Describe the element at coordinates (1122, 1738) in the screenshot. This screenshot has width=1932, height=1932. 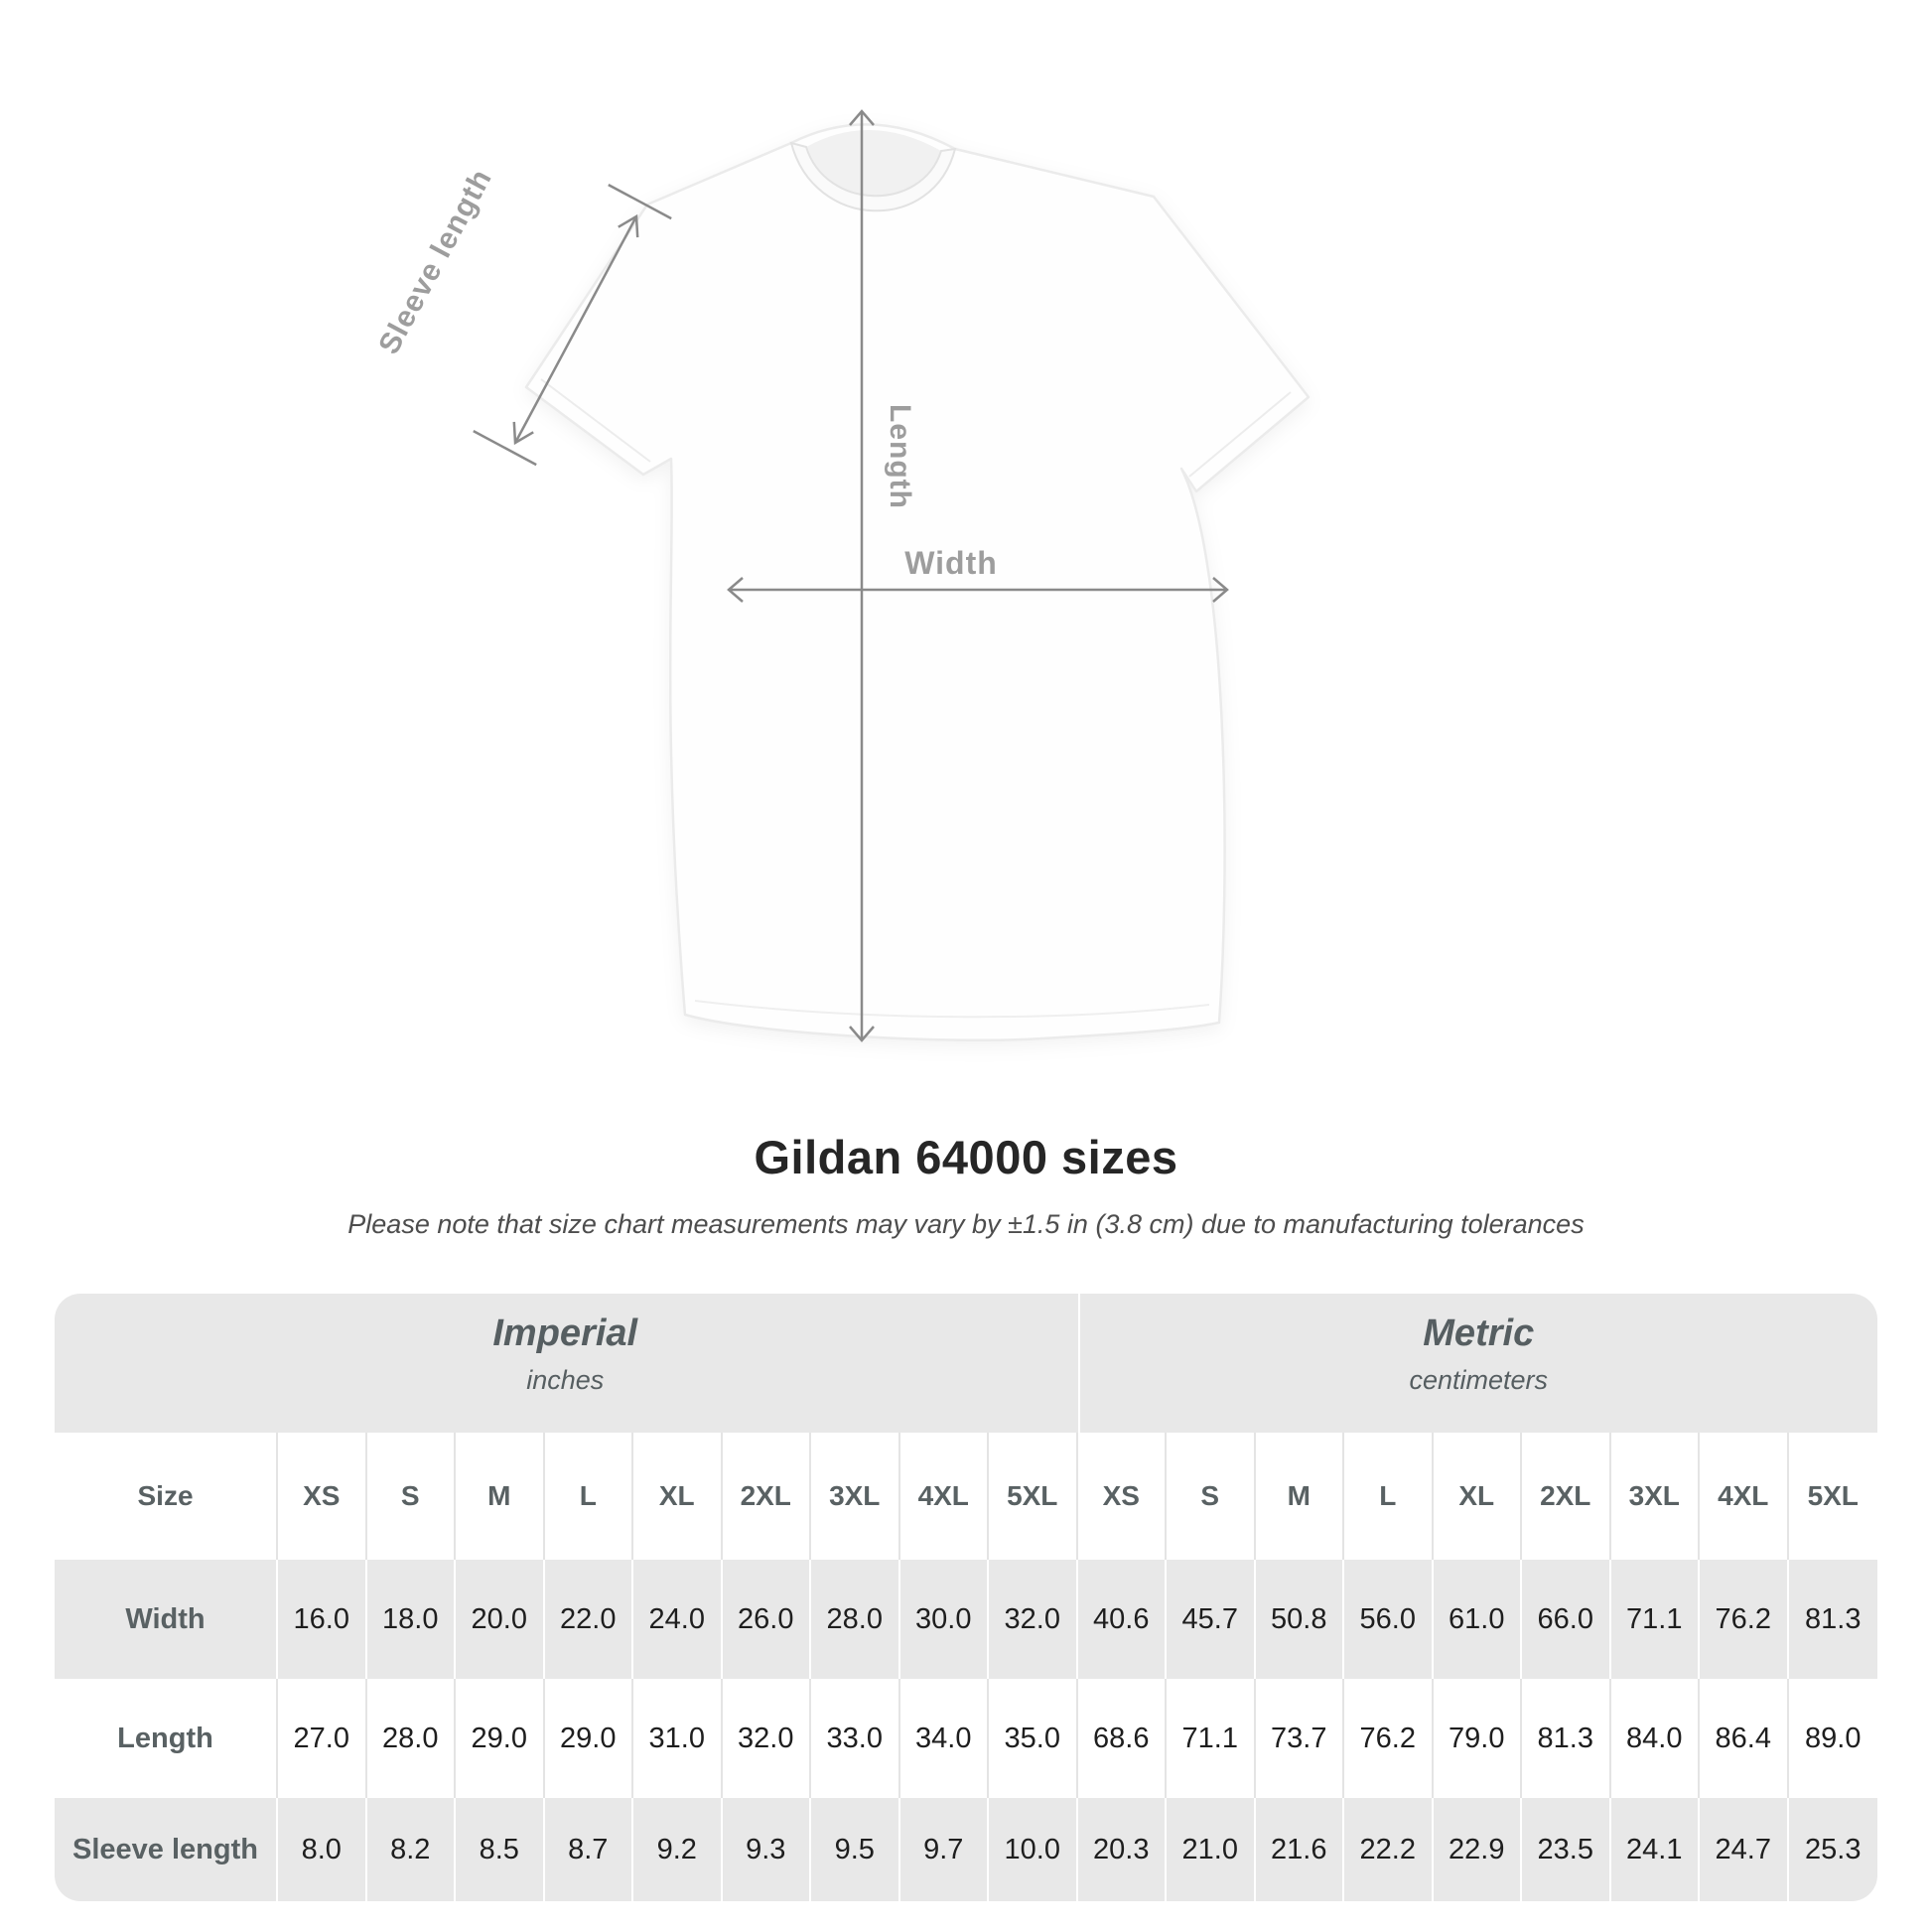
I see `length-value: 68.6` at that location.